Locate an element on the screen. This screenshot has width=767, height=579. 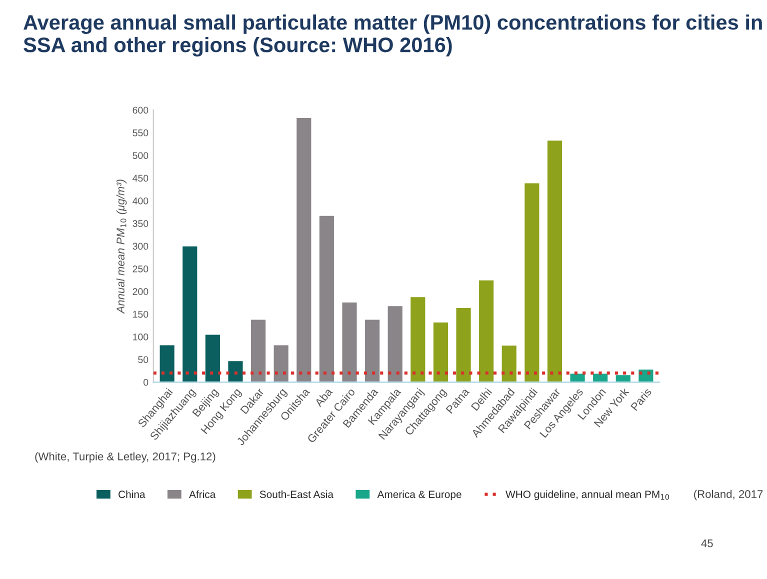
y-tick-label: 350 is located at coordinates (140, 224).